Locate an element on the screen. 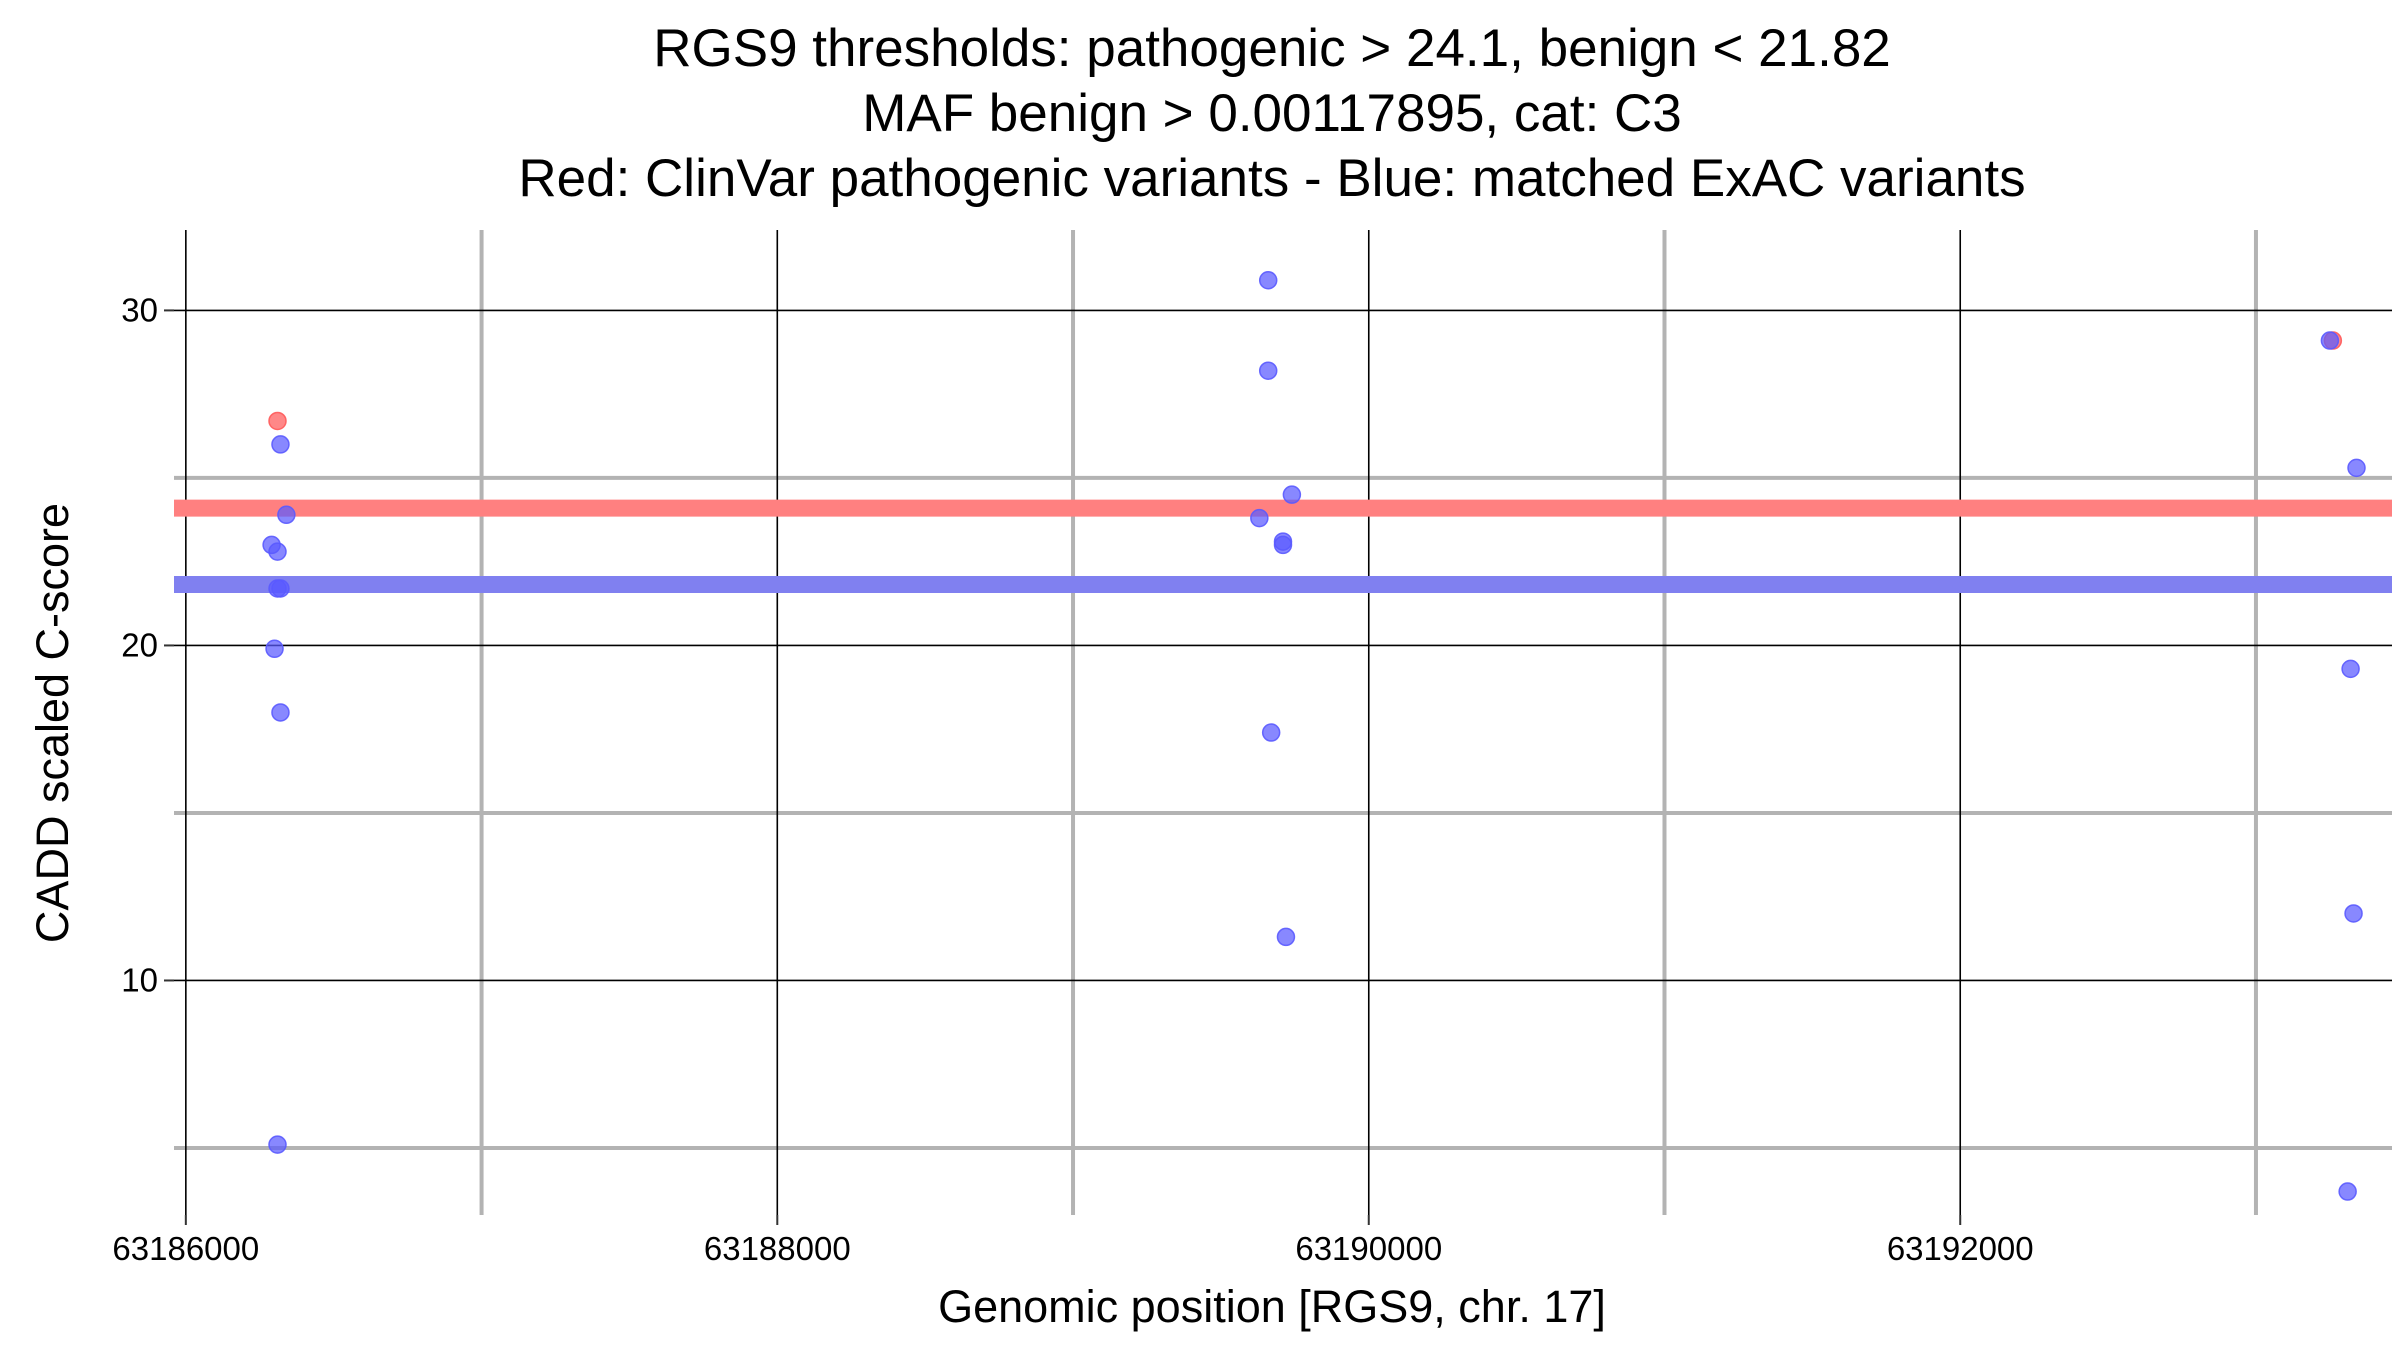 The height and width of the screenshot is (1350, 2400). y-tick-label: 10 is located at coordinates (139, 979).